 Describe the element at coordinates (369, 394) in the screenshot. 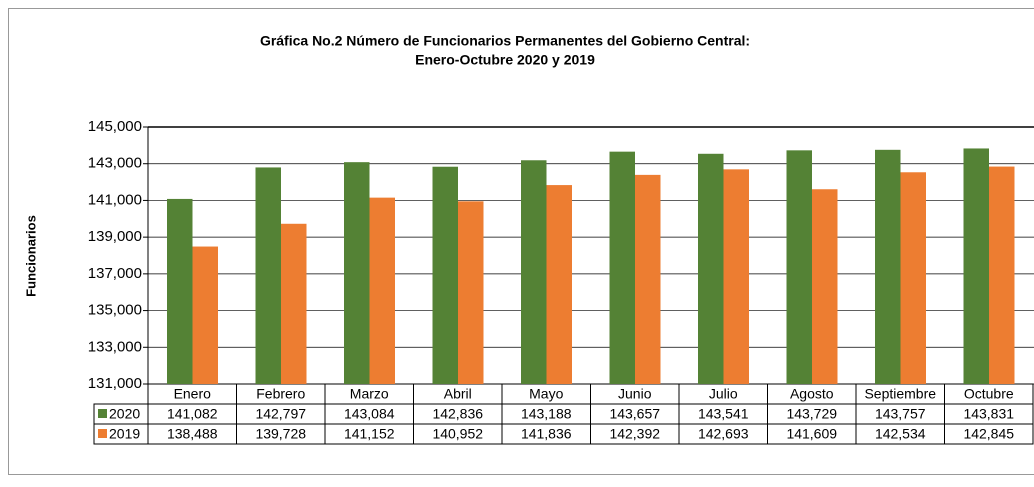

I see `x-tick-label: Marzo` at that location.